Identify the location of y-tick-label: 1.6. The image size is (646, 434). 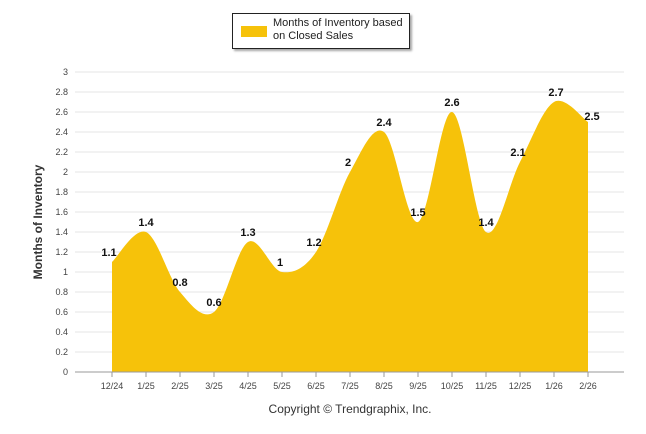
(61, 212).